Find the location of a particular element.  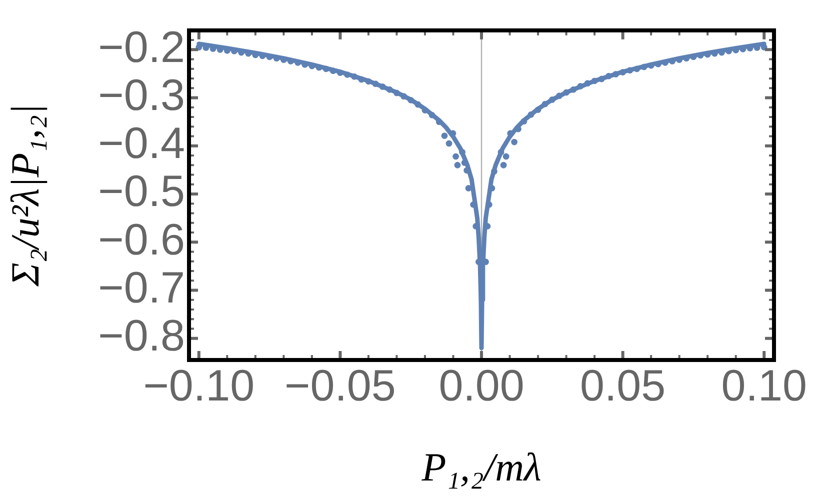

x-tick-label: −0.10 is located at coordinates (199, 386).